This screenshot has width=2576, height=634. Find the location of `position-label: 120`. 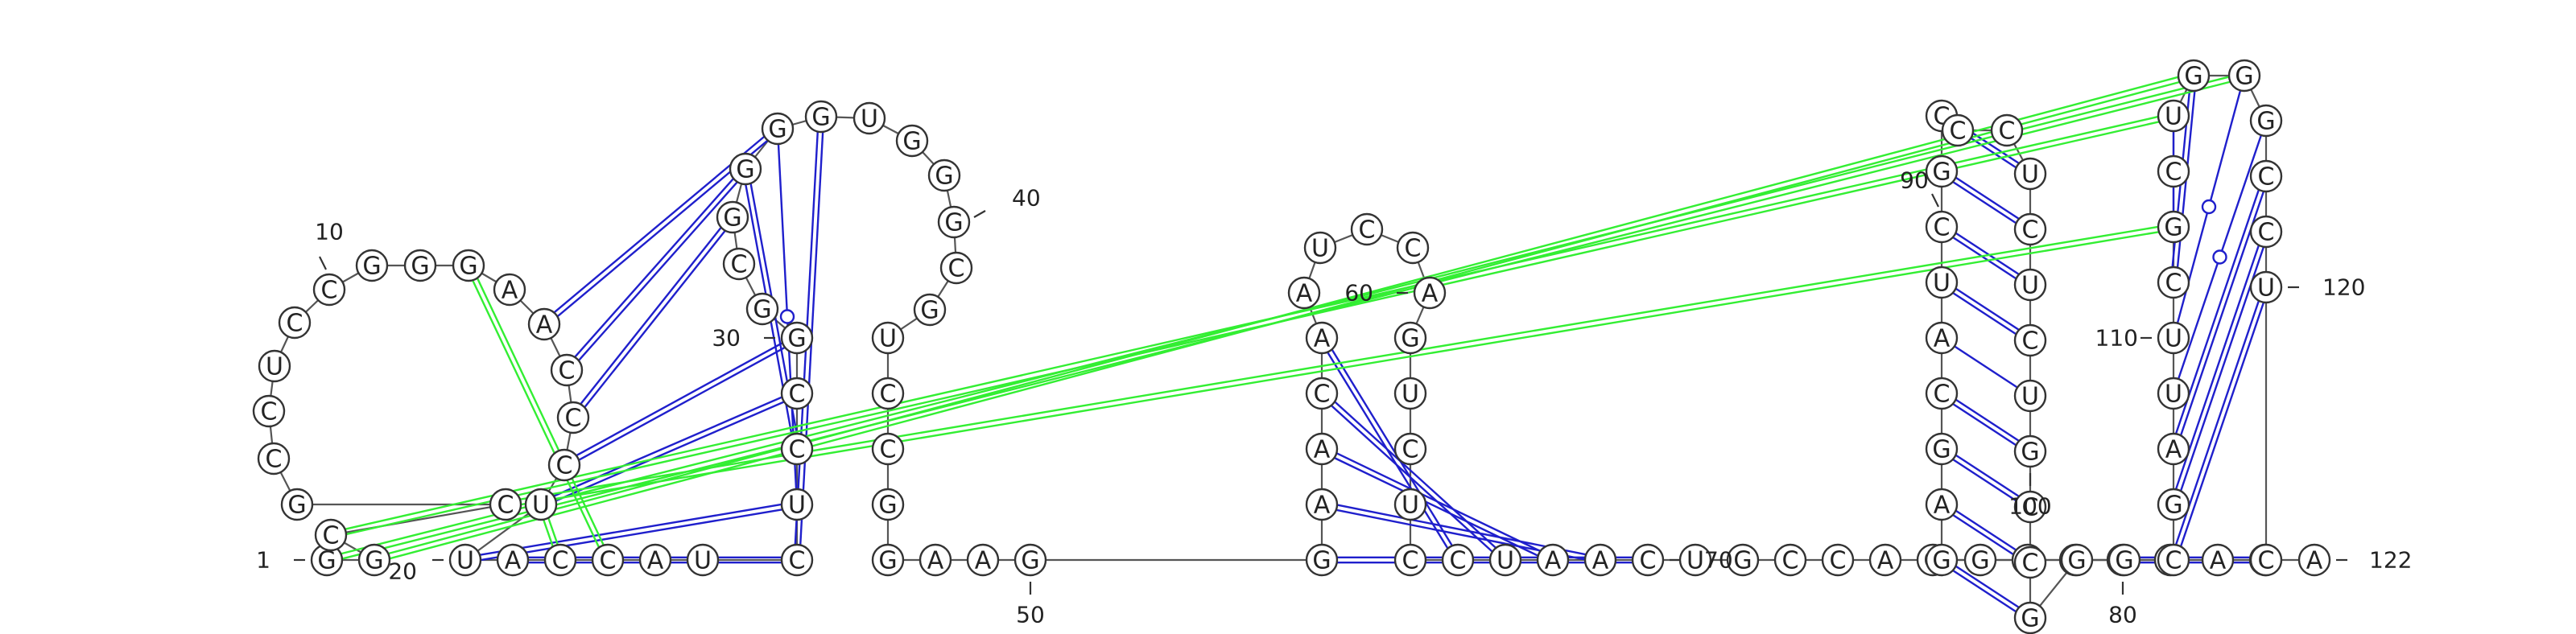

position-label: 120 is located at coordinates (2343, 288).